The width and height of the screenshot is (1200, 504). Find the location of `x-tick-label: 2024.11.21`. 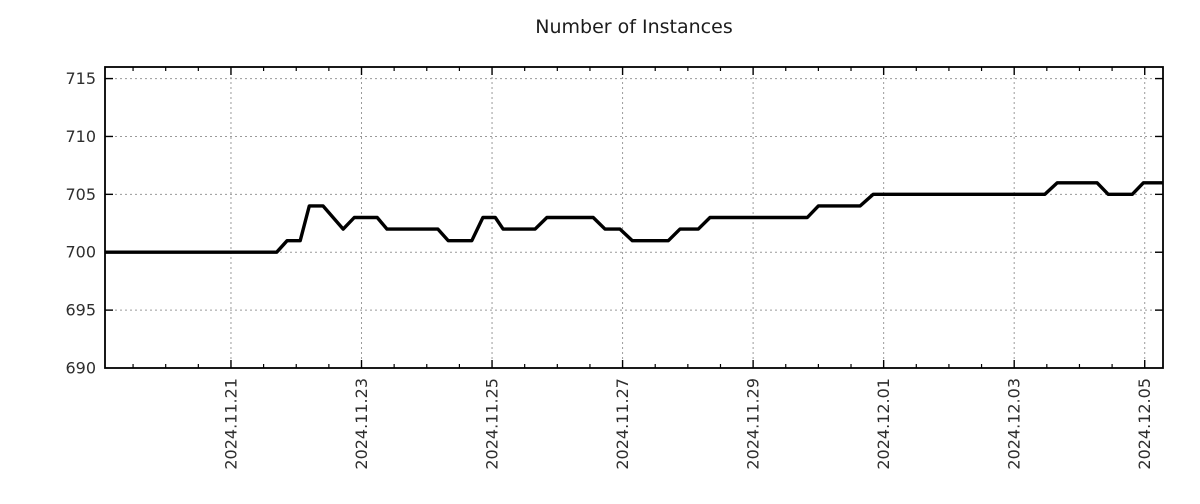

x-tick-label: 2024.11.21 is located at coordinates (230, 424).